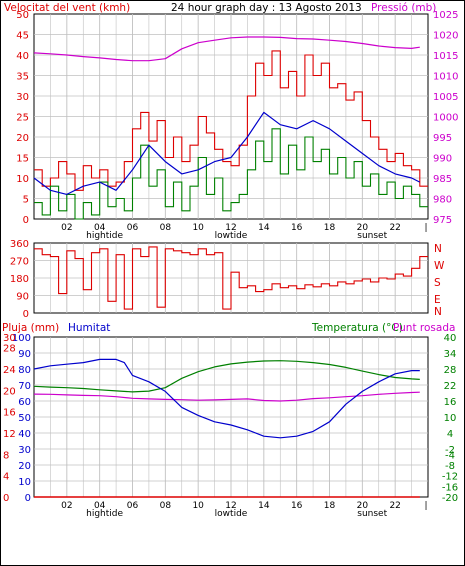  Describe the element at coordinates (6, 477) in the screenshot. I see `rain-axis-tick: 4` at that location.